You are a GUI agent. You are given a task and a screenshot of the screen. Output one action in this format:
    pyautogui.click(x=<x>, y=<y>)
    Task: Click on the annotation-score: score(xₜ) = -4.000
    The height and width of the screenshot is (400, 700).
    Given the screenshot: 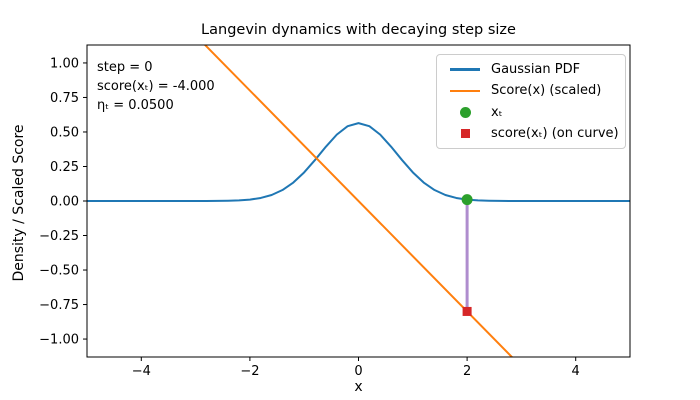 What is the action you would take?
    pyautogui.click(x=156, y=86)
    